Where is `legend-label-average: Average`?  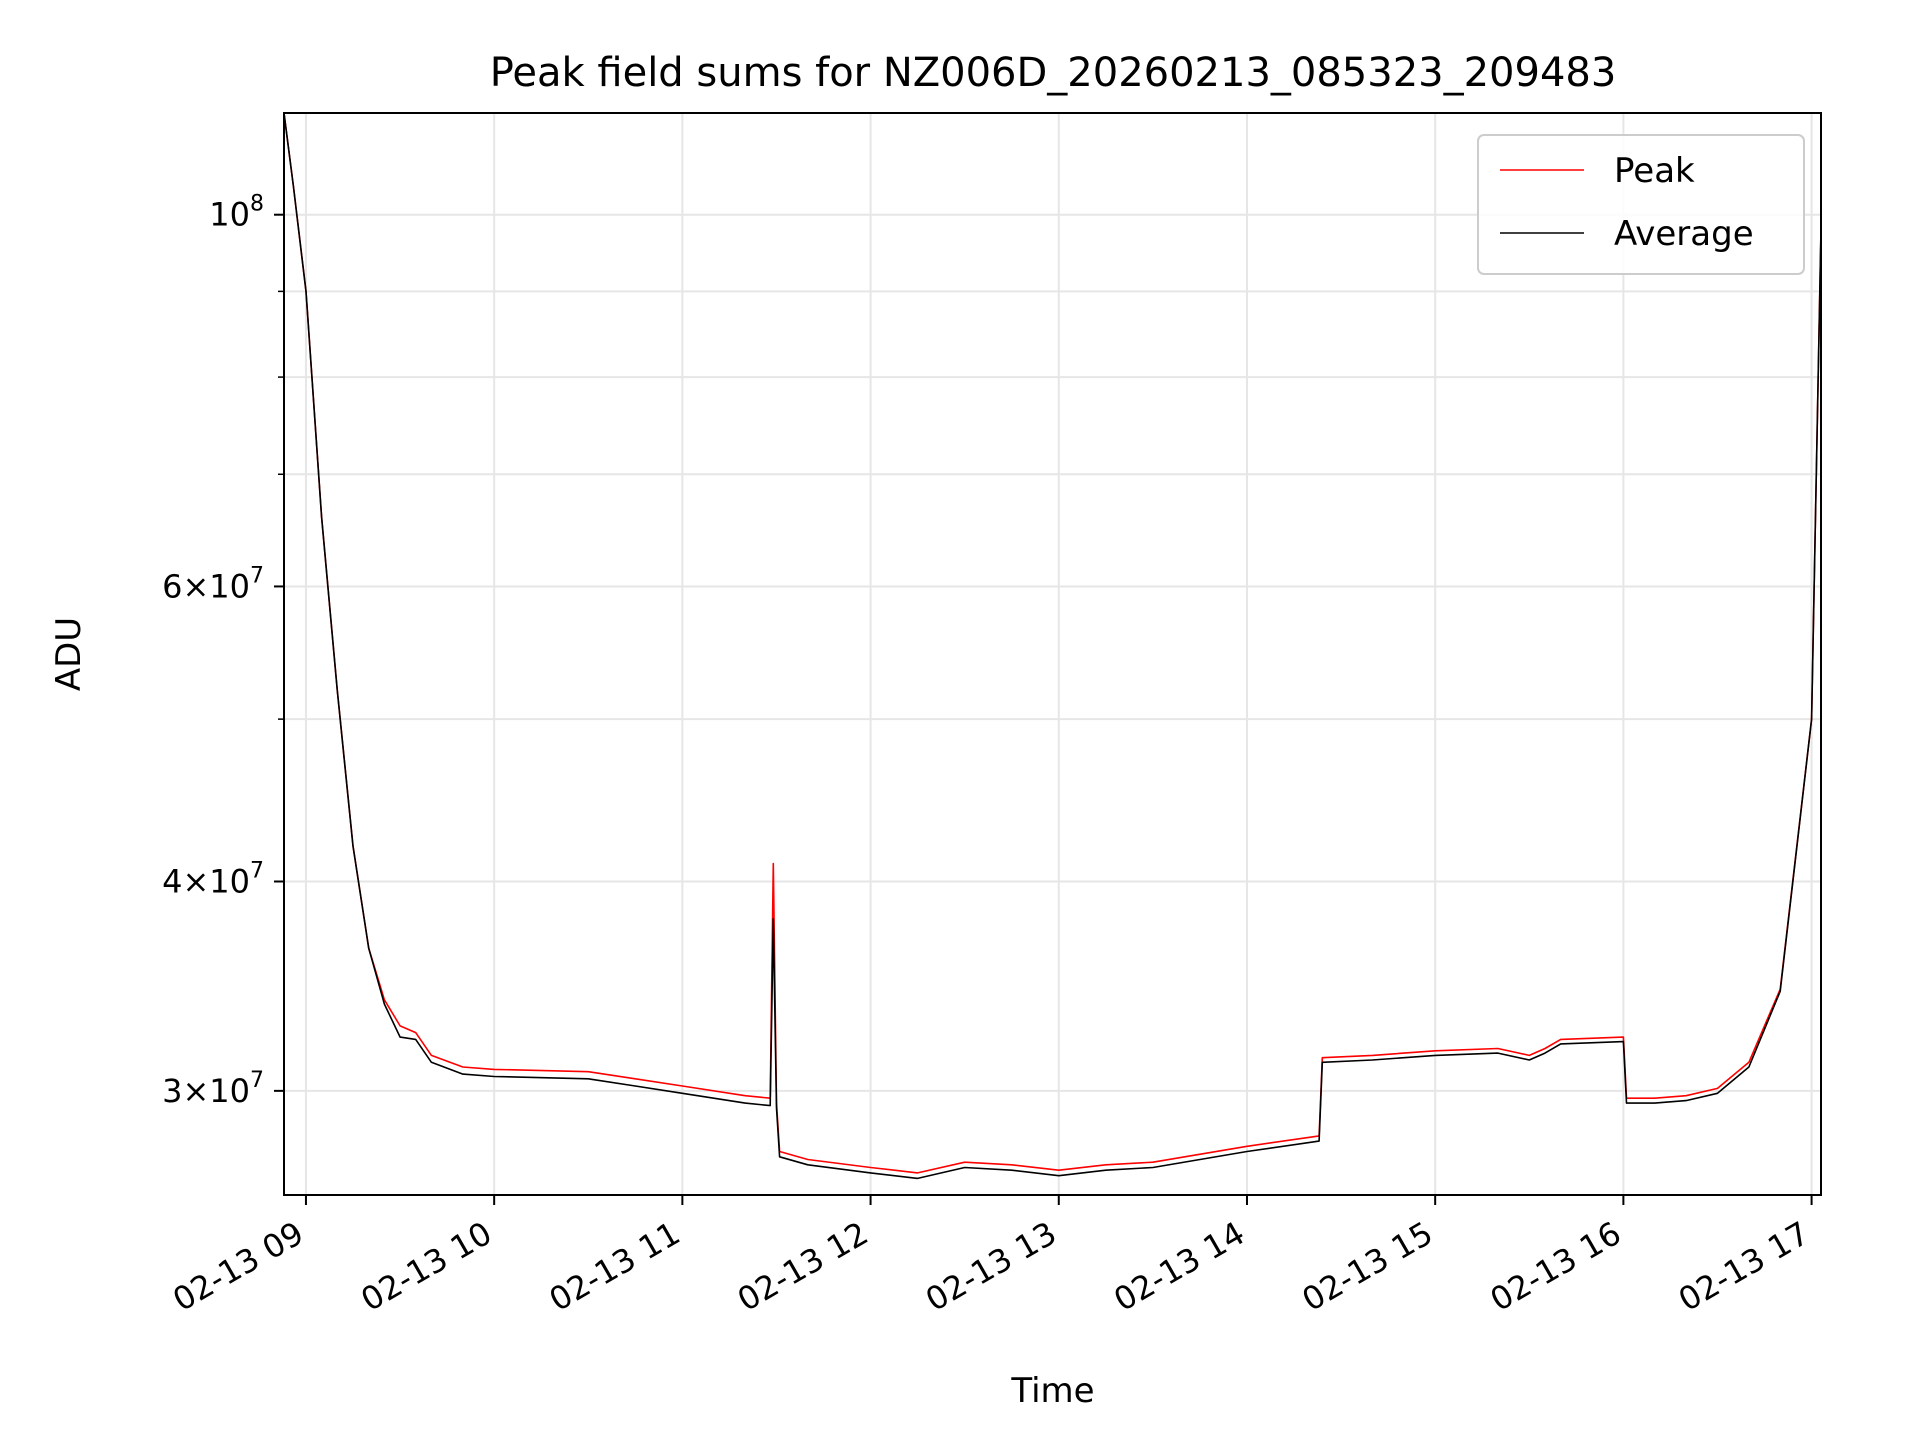
legend-label-average: Average is located at coordinates (1684, 234).